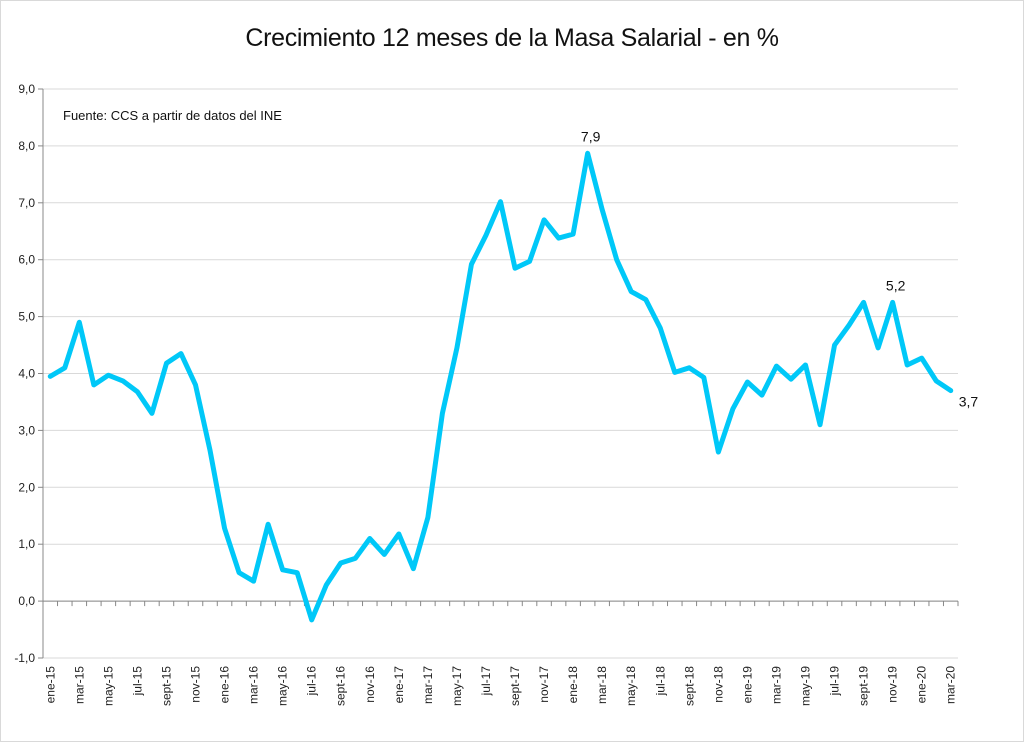 The image size is (1024, 742). What do you see at coordinates (283, 686) in the screenshot?
I see `x-tick-label: may-16` at bounding box center [283, 686].